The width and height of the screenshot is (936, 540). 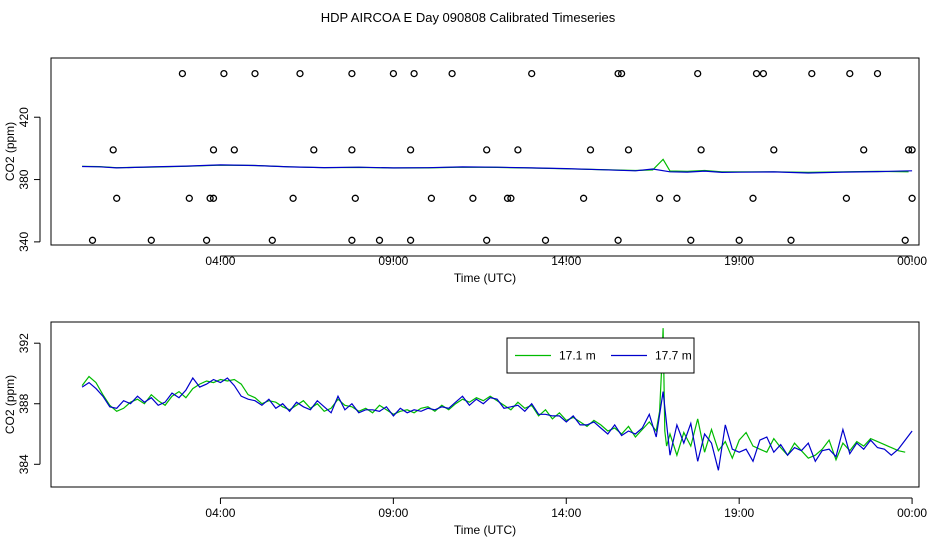 I want to click on y-tick-label: 388, so click(x=24, y=403).